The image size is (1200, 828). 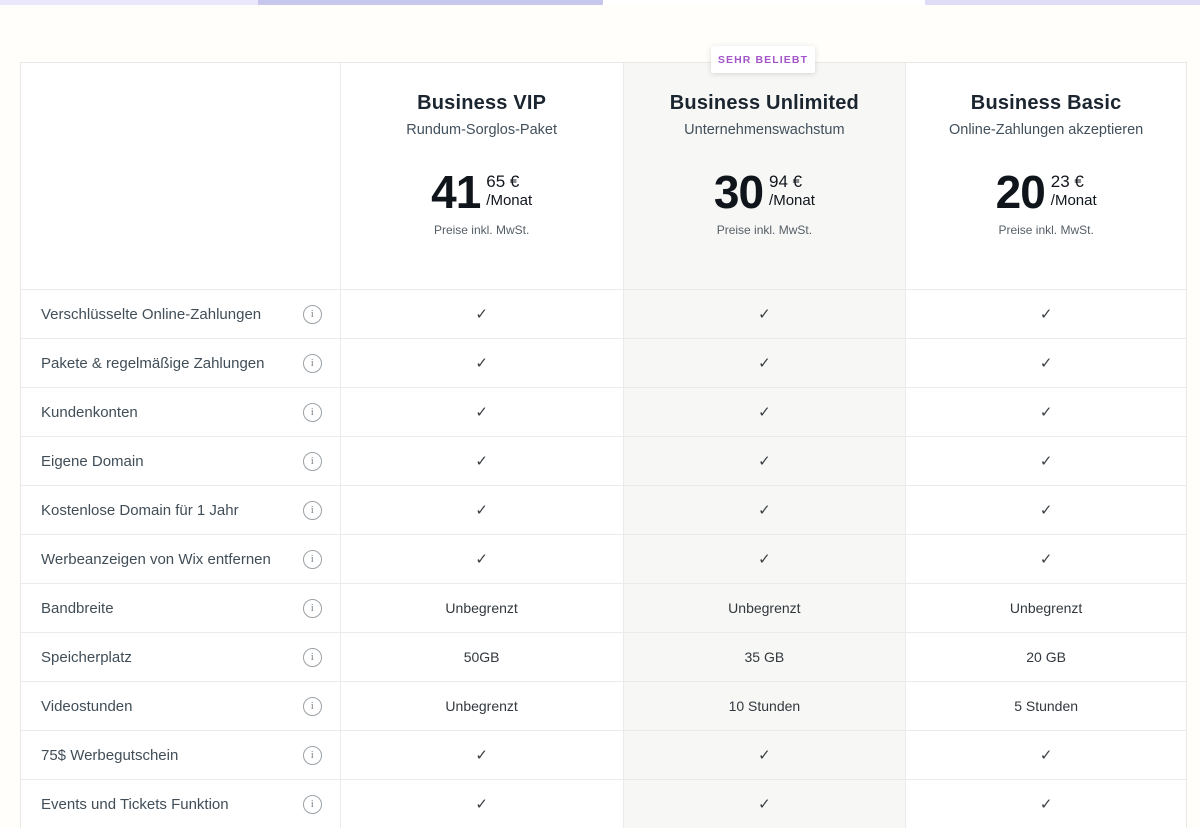 What do you see at coordinates (503, 181) in the screenshot?
I see `price-cents: 65 €` at bounding box center [503, 181].